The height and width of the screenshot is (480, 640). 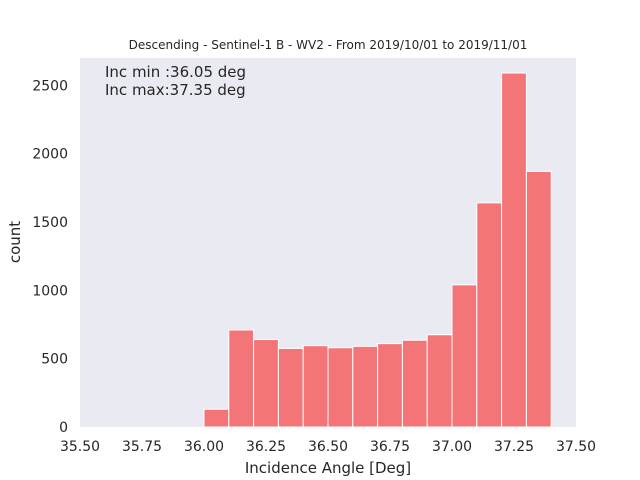 I want to click on x-tick-label: 37.00, so click(x=452, y=447).